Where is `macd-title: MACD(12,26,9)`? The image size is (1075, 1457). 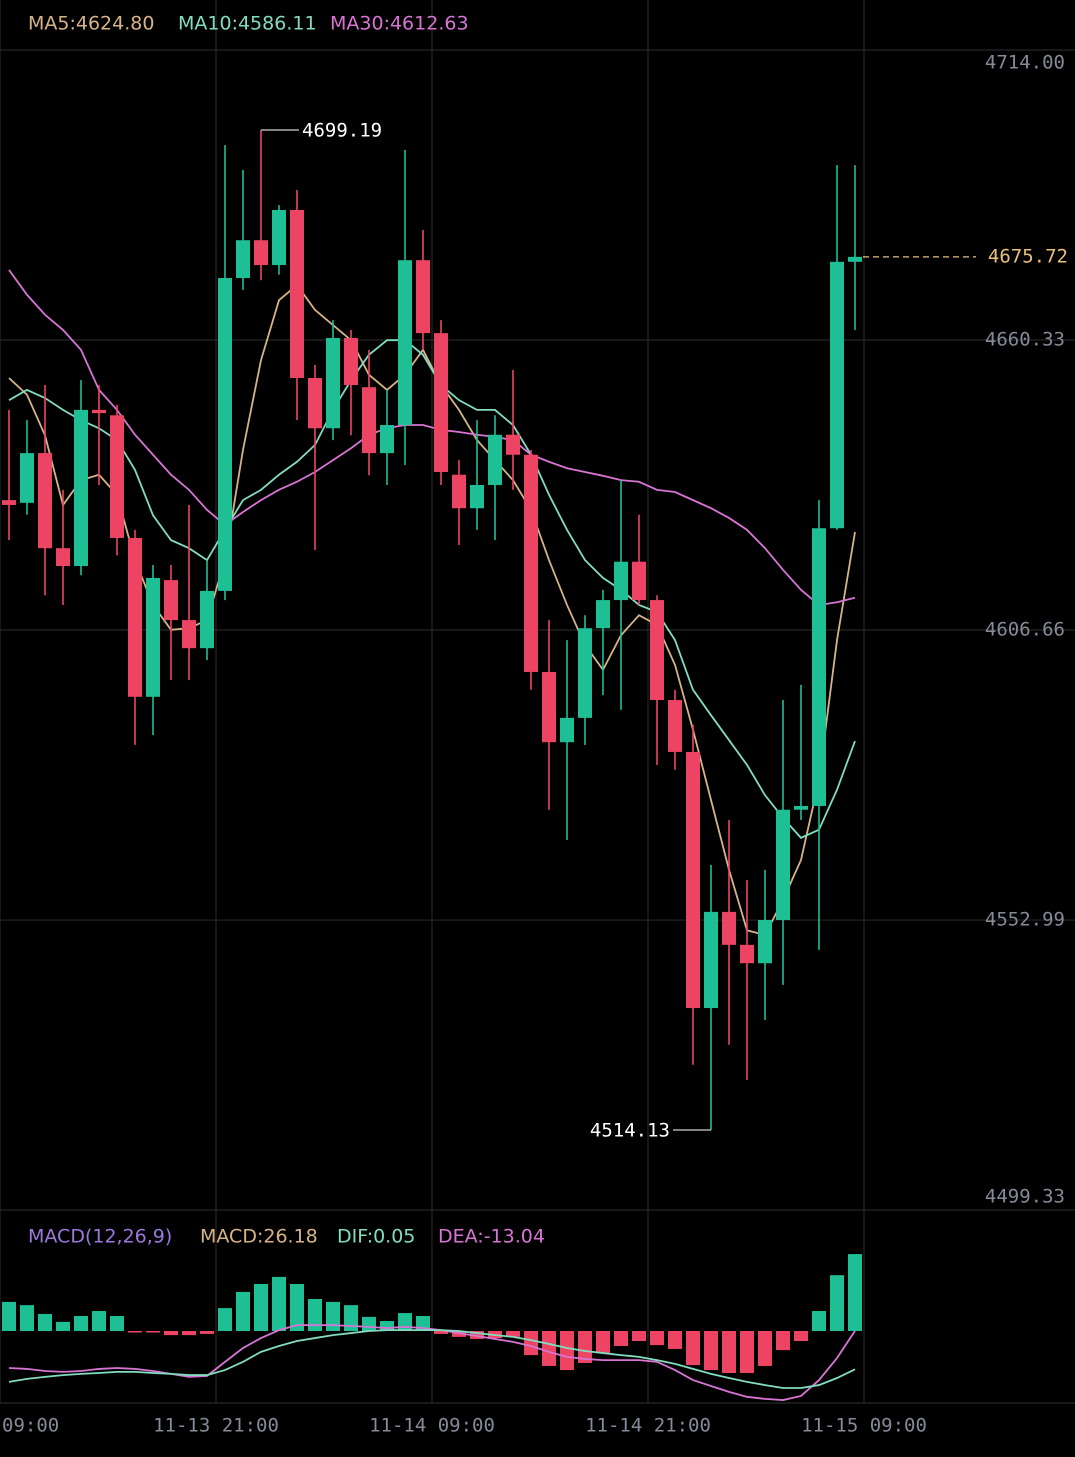
macd-title: MACD(12,26,9) is located at coordinates (100, 1237).